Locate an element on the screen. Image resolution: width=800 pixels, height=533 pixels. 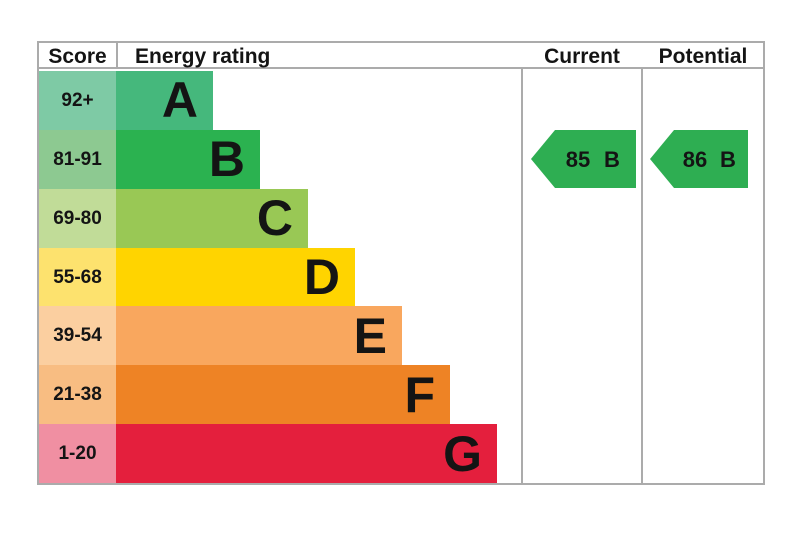
potential-band-letter: B is located at coordinates (728, 159).